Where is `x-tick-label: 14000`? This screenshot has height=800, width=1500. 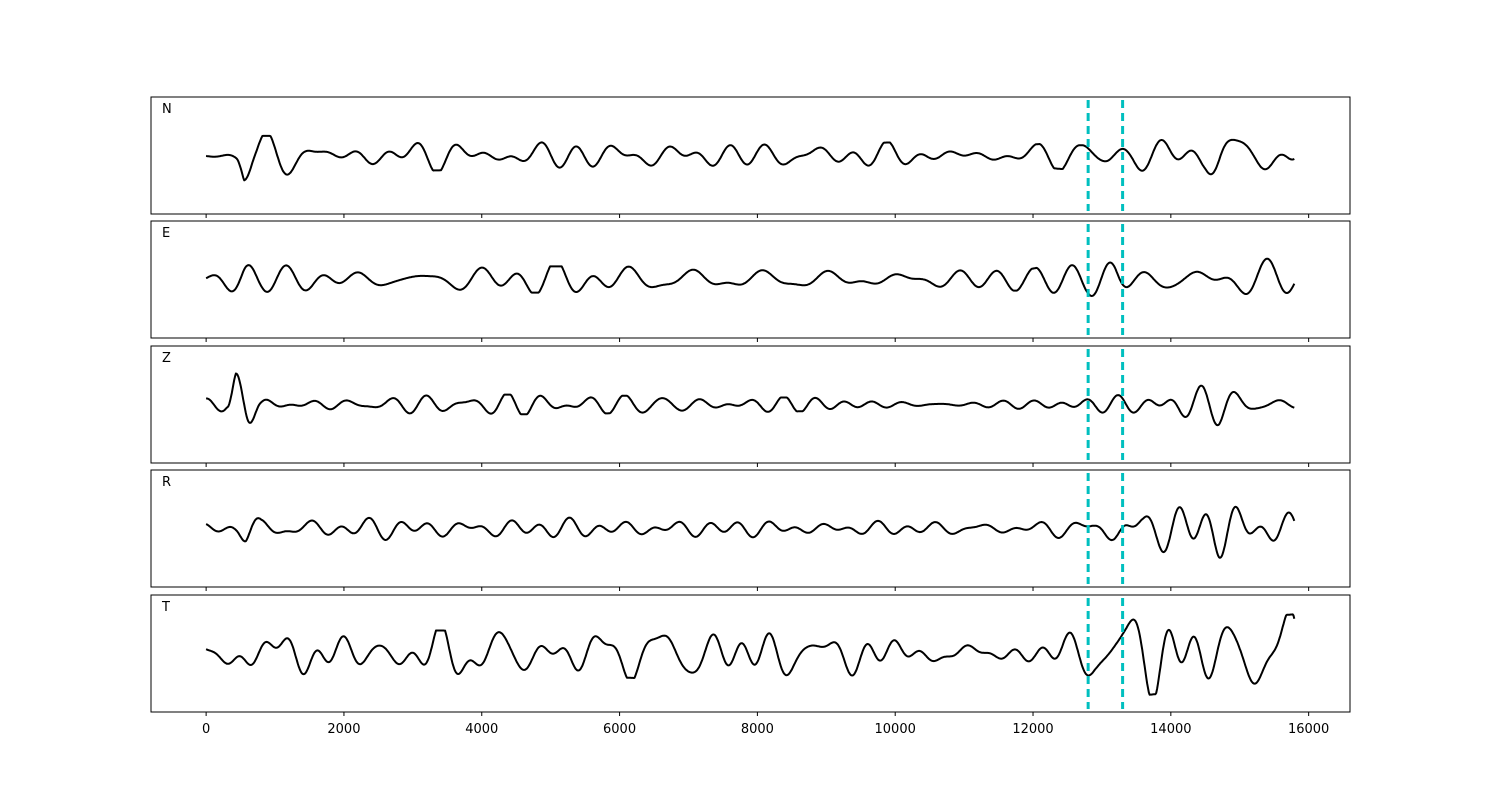
x-tick-label: 14000 is located at coordinates (1170, 729).